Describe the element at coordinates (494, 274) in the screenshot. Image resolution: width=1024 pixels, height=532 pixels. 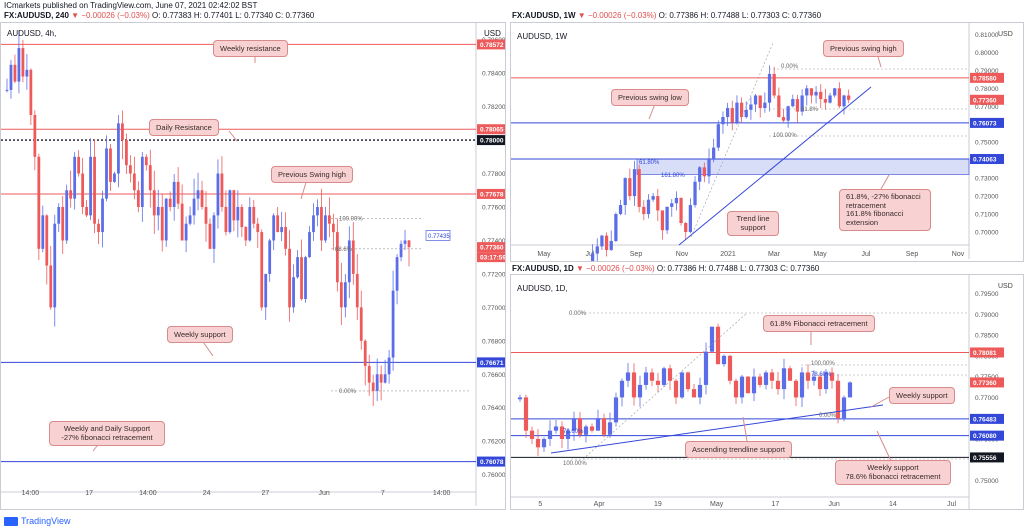
I see `y-tick-label: 0.77200` at that location.